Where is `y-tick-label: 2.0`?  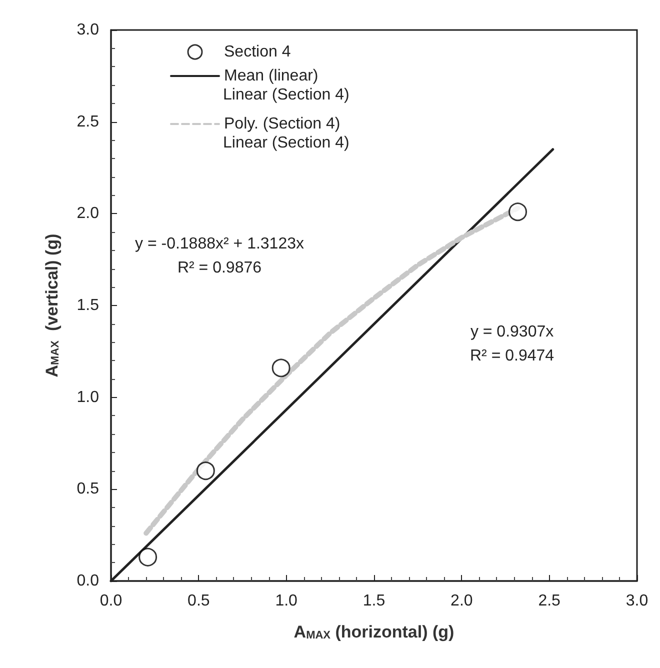
y-tick-label: 2.0 is located at coordinates (88, 213).